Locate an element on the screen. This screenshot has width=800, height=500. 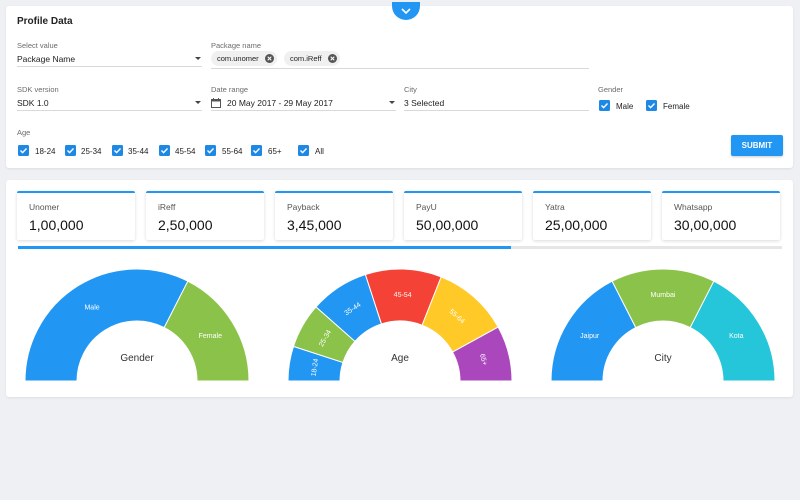
sdk-version-label: SDK version is located at coordinates (38, 89).